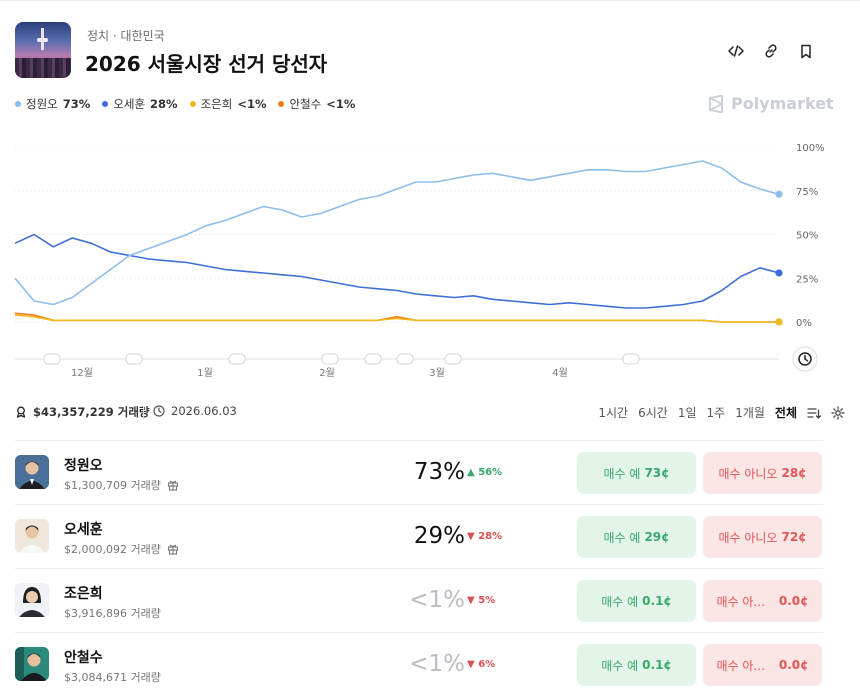  Describe the element at coordinates (785, 413) in the screenshot. I see `range-all: 전체` at that location.